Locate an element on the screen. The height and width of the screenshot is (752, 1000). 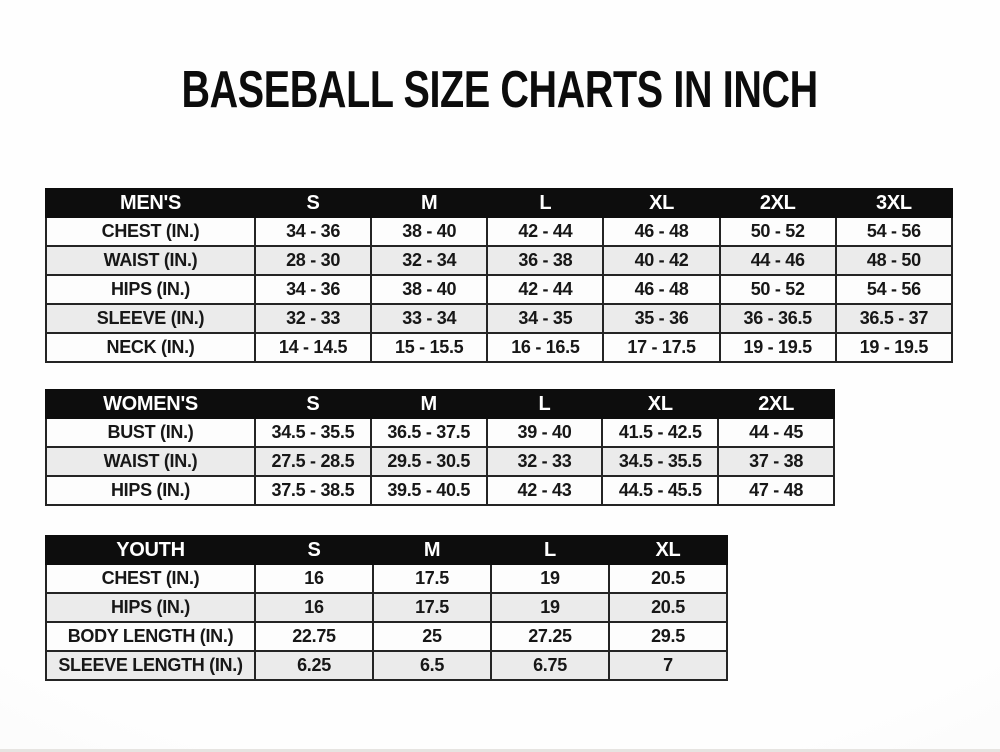
size-value-cell: 39.5 - 40.5 is located at coordinates (428, 490).